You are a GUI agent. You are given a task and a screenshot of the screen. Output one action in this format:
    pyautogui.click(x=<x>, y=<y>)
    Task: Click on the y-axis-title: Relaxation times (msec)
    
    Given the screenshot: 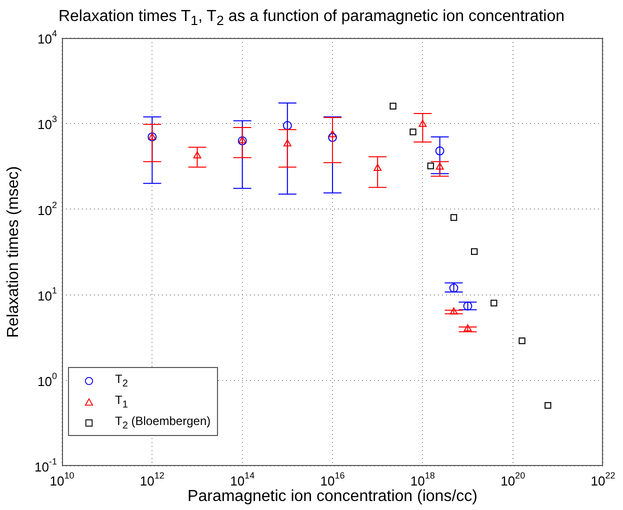 What is the action you would take?
    pyautogui.click(x=13, y=252)
    